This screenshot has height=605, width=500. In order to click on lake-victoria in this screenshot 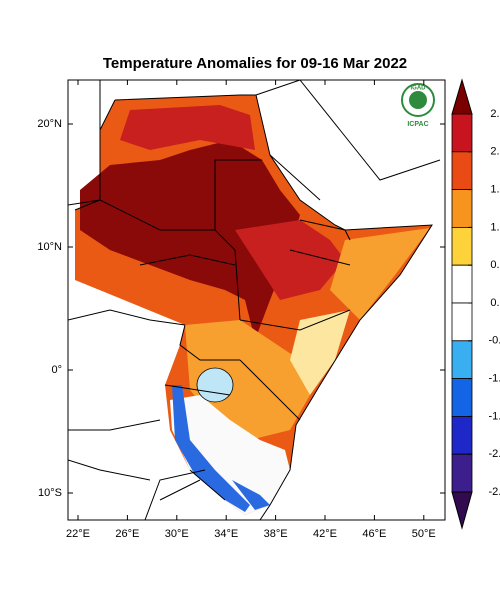, I will do `click(215, 385)`.